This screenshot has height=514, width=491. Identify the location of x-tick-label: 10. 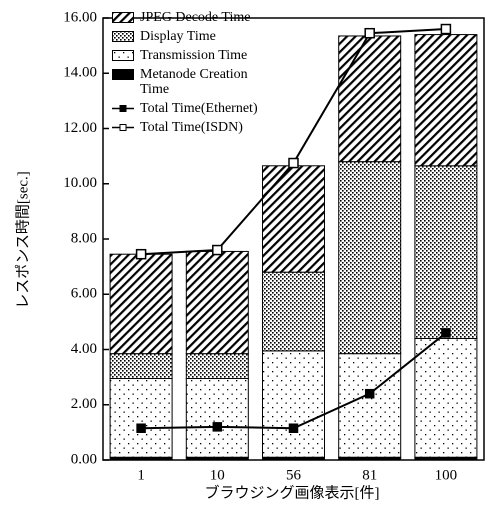
(217, 475).